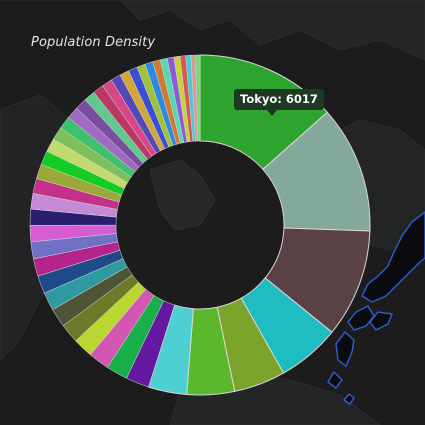 This screenshot has height=425, width=425. I want to click on japan-outline, so click(376, 308).